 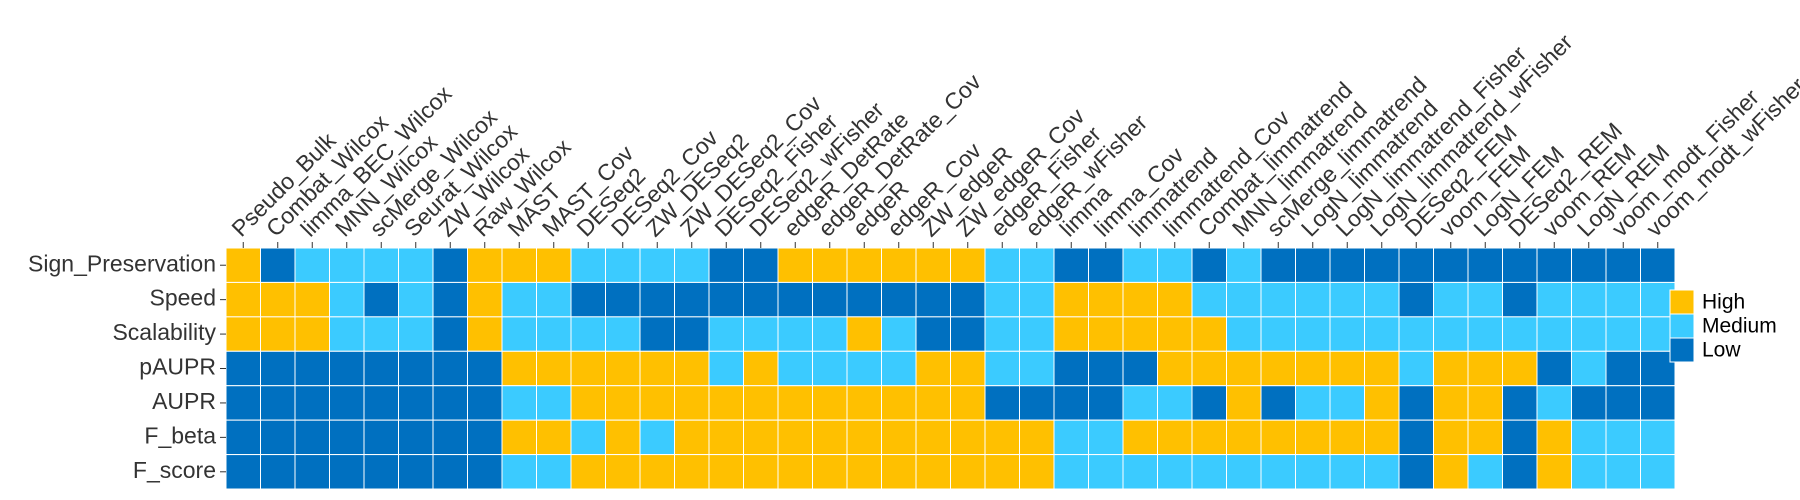 I want to click on legend-label: High, so click(x=1723, y=302).